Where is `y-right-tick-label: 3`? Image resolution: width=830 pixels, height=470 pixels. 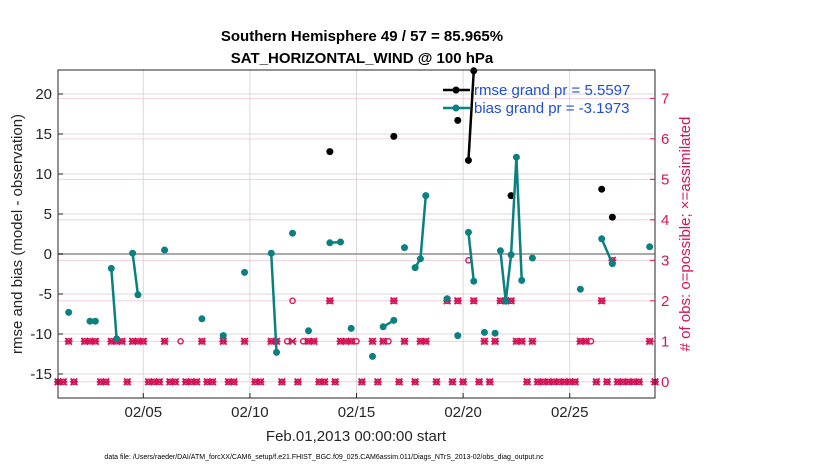
y-right-tick-label: 3 is located at coordinates (665, 260).